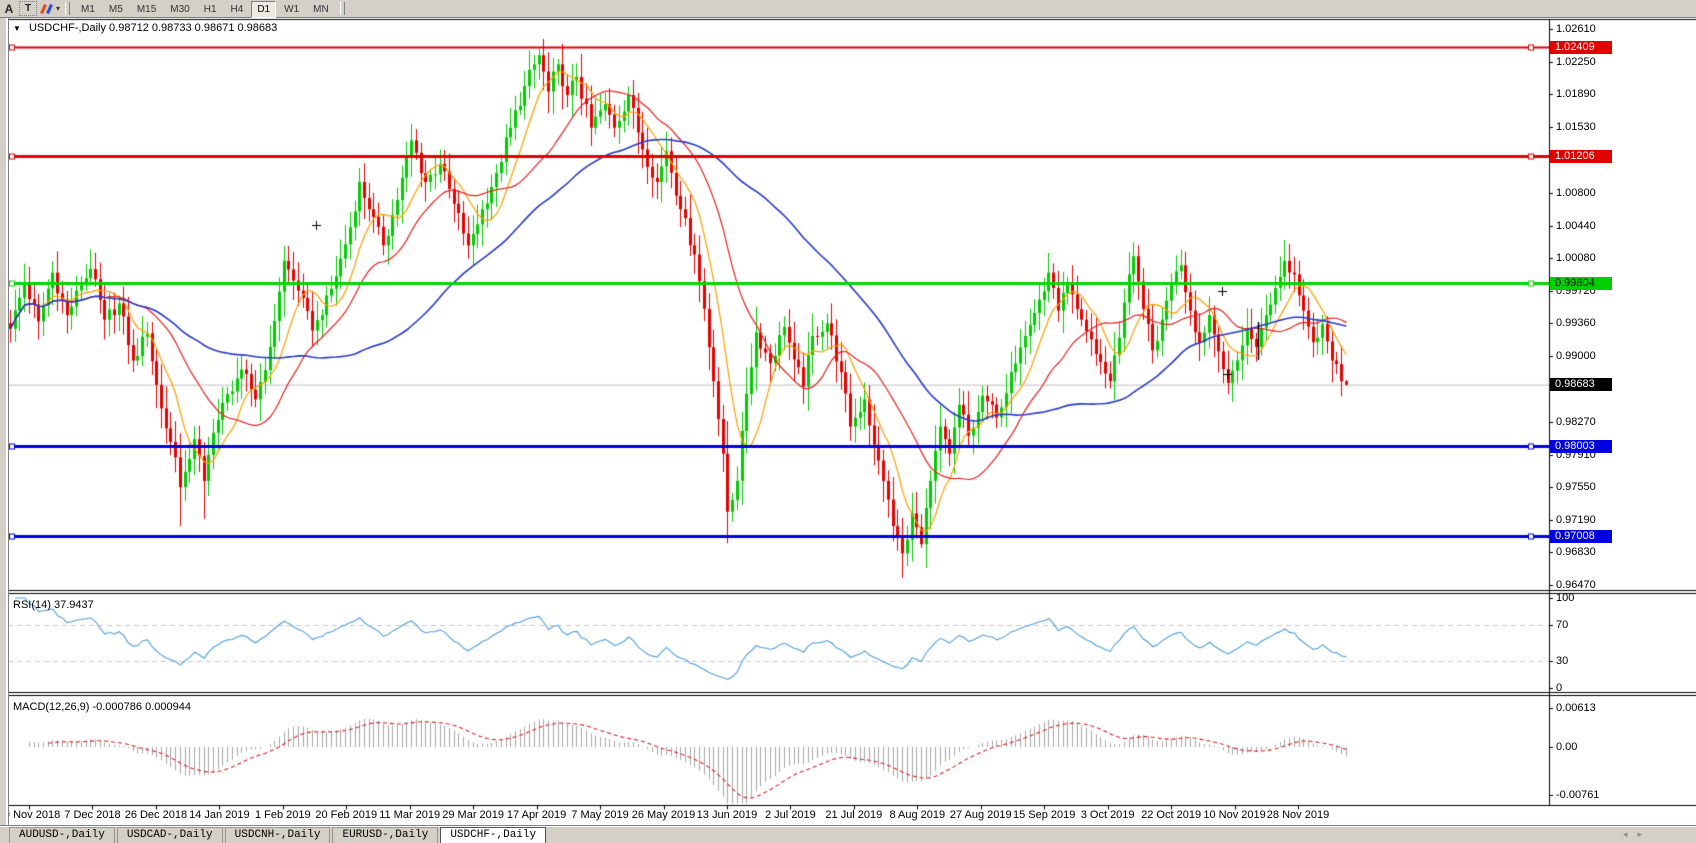 The image size is (1696, 843). I want to click on date-tick-label: 15 Sep 2019, so click(1044, 815).